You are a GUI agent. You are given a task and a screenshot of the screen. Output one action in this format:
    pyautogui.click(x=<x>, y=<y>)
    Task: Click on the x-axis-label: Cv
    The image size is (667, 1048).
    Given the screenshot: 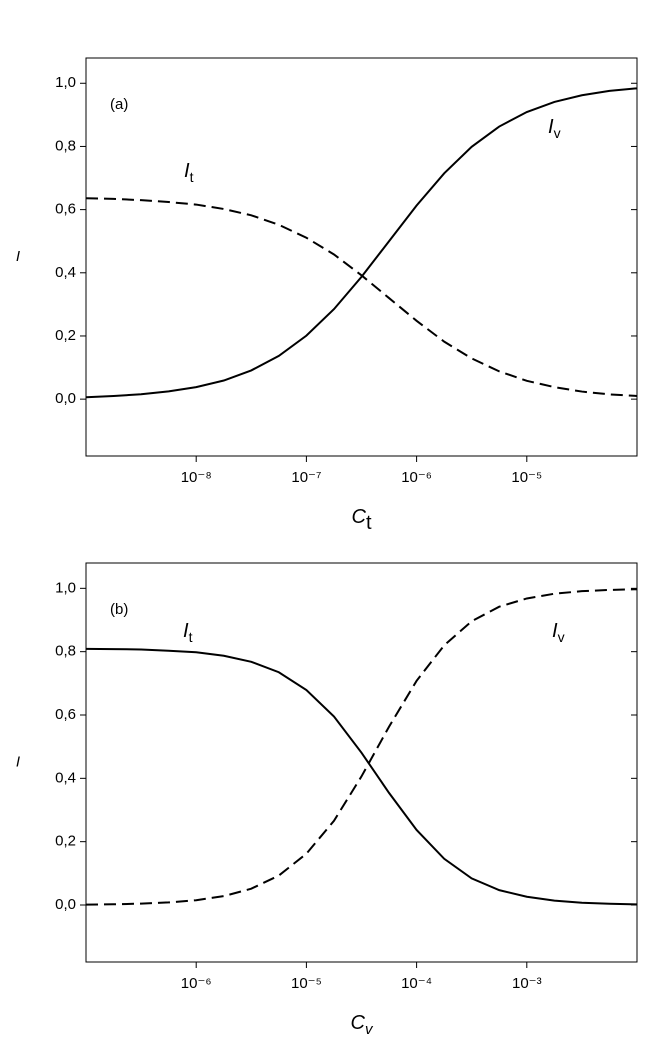 What is the action you would take?
    pyautogui.click(x=362, y=1025)
    